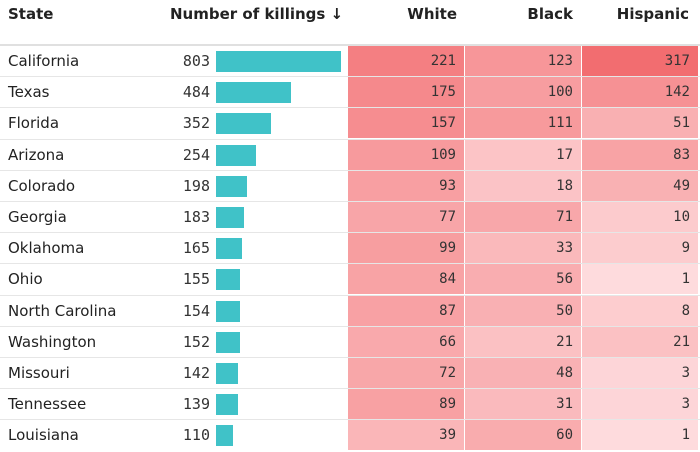 The width and height of the screenshot is (700, 452). Describe the element at coordinates (432, 14) in the screenshot. I see `header-white: White` at that location.